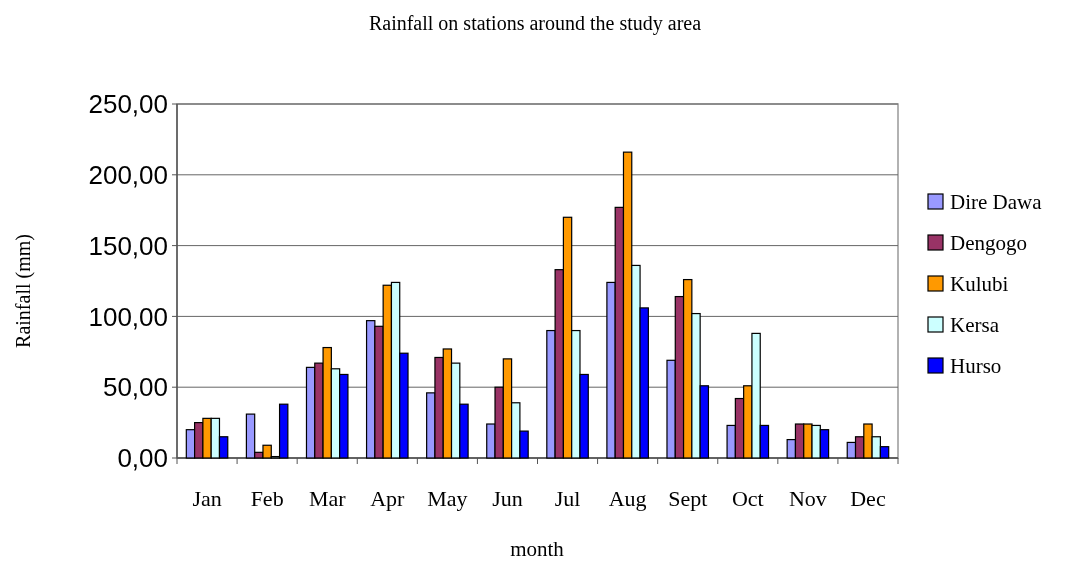 This screenshot has height=563, width=1076. What do you see at coordinates (207, 498) in the screenshot?
I see `x-tick-label: Jan` at bounding box center [207, 498].